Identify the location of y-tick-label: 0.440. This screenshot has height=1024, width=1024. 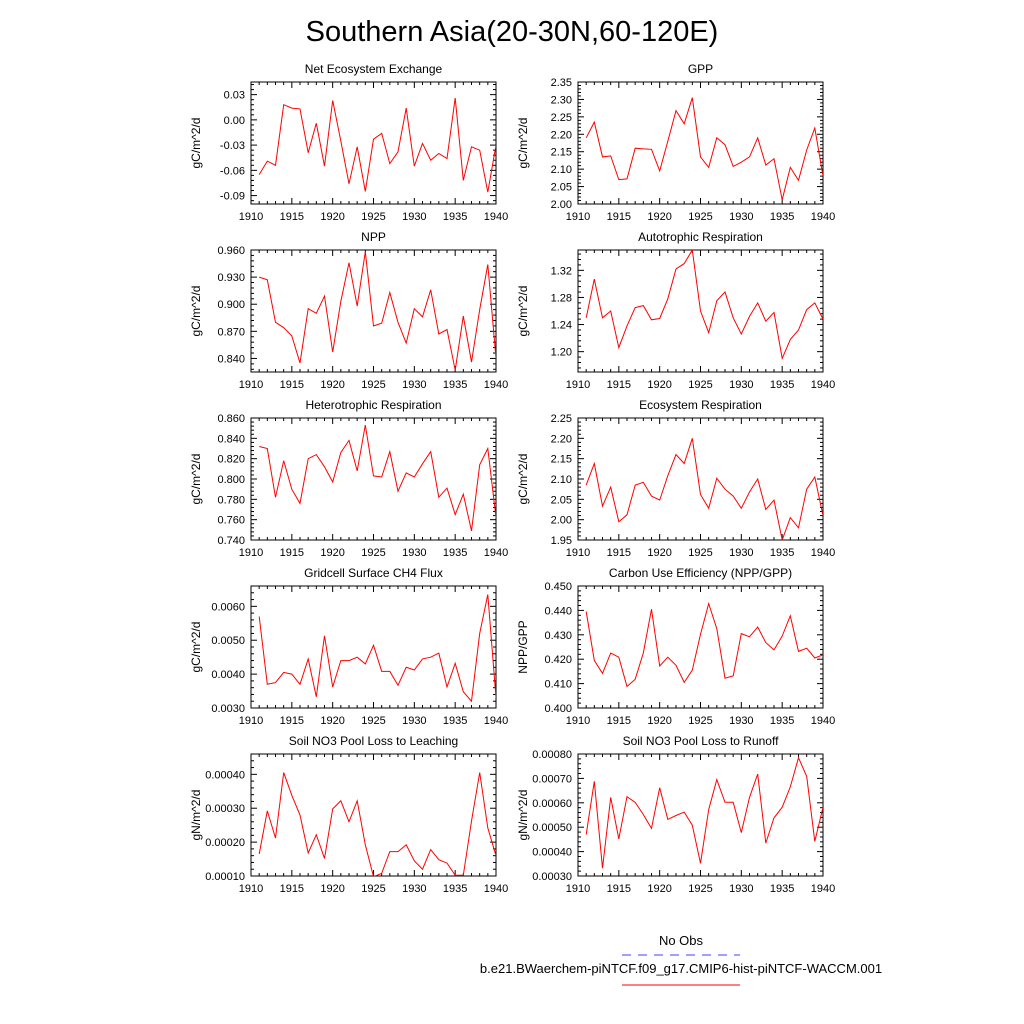
(558, 611).